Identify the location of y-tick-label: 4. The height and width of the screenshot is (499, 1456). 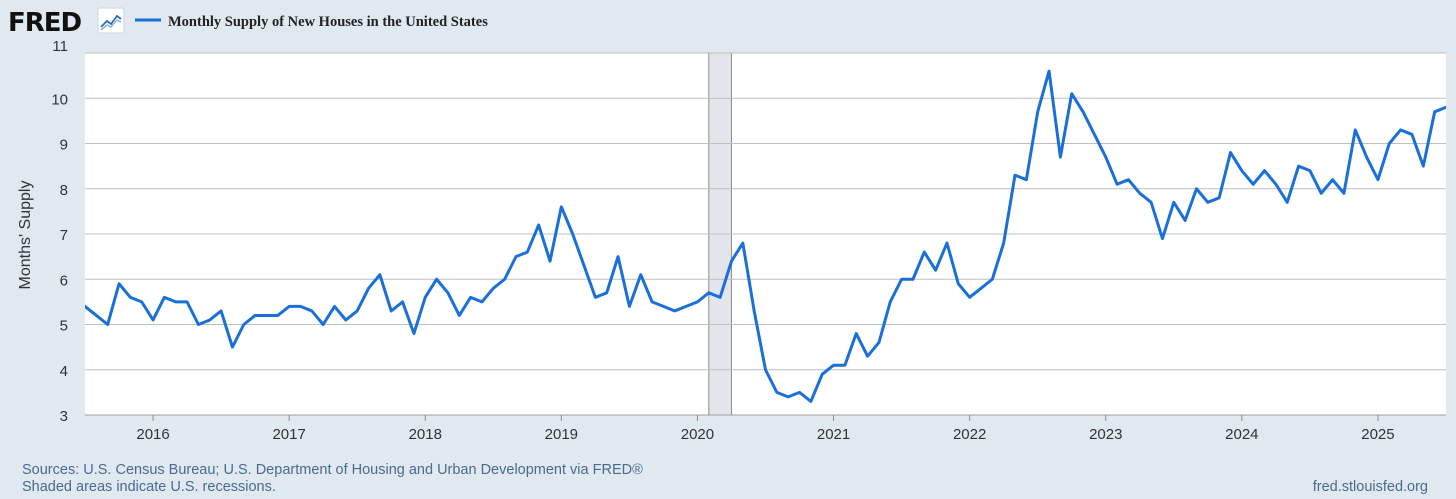
(64, 371).